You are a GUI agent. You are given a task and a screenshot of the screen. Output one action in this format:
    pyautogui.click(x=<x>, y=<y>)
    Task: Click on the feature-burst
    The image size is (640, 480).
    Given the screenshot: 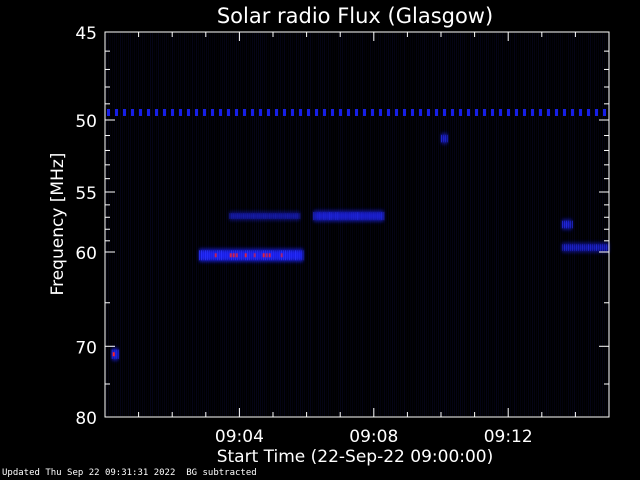 What is the action you would take?
    pyautogui.click(x=252, y=255)
    